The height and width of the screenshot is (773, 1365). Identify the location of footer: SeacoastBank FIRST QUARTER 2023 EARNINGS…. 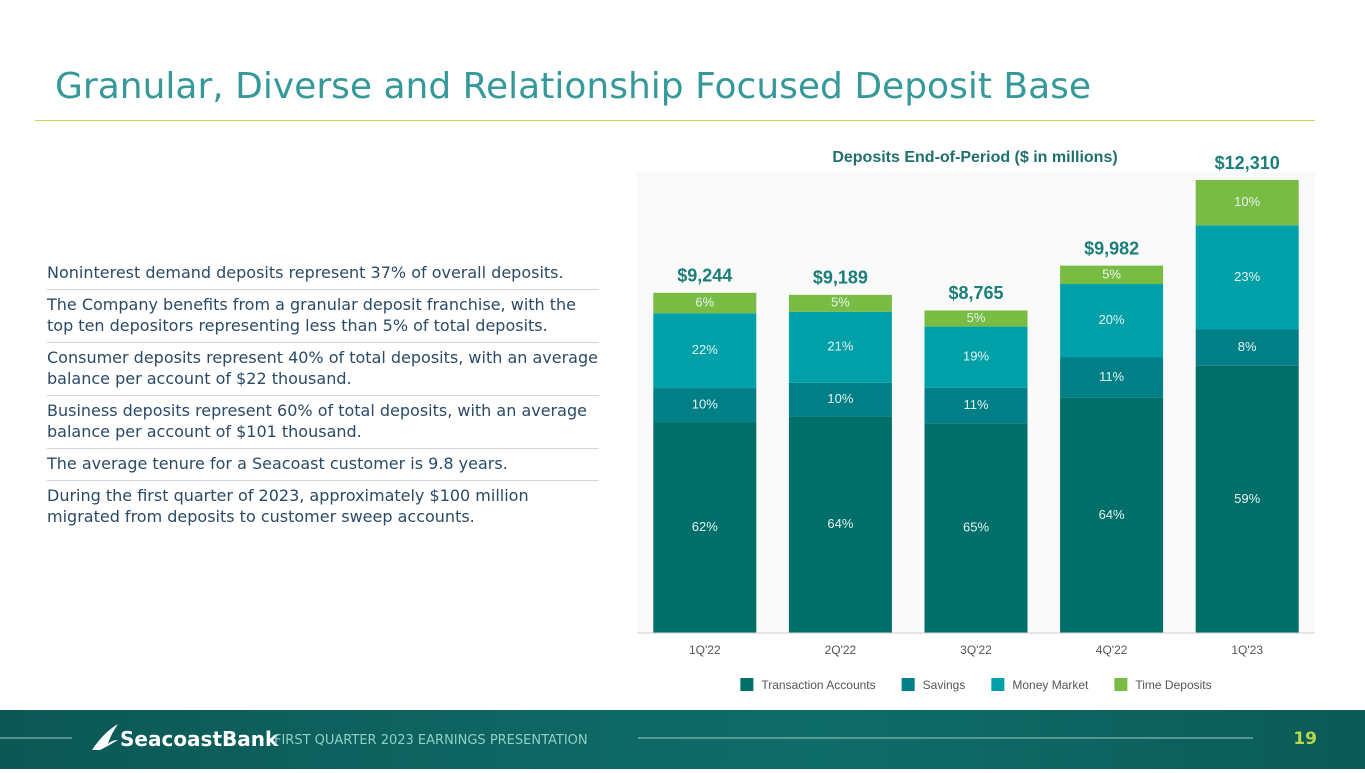
(682, 739).